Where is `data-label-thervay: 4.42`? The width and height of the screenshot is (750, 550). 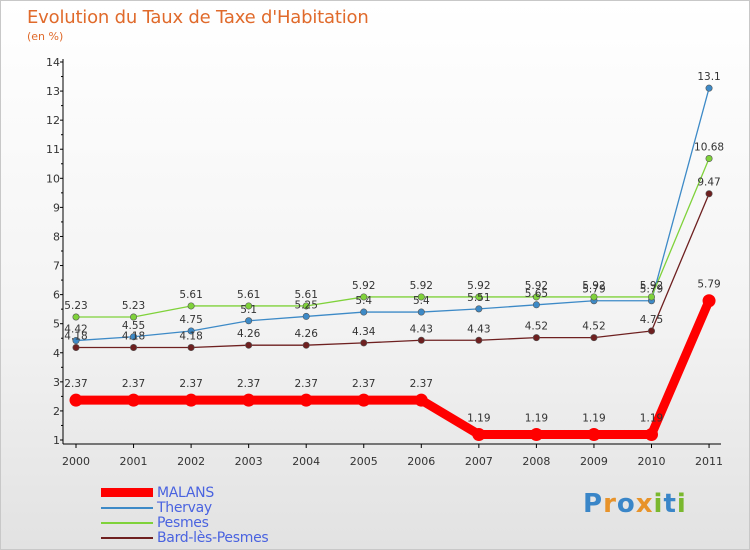
data-label-thervay: 4.42 is located at coordinates (75, 330).